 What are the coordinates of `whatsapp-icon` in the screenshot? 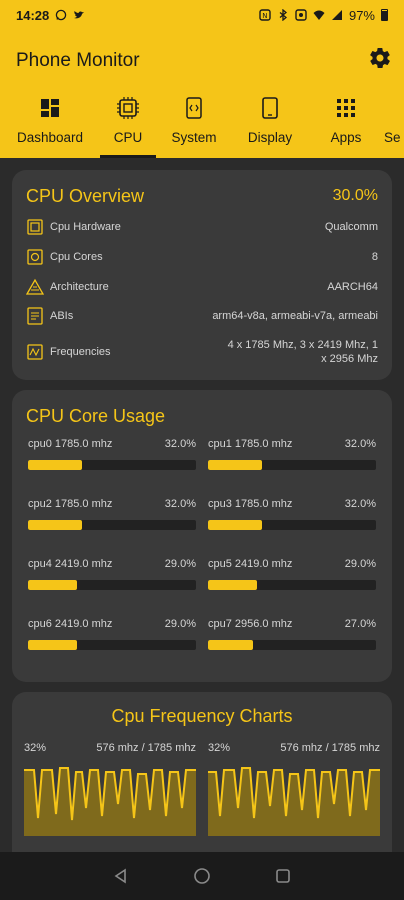 It's located at (61, 15).